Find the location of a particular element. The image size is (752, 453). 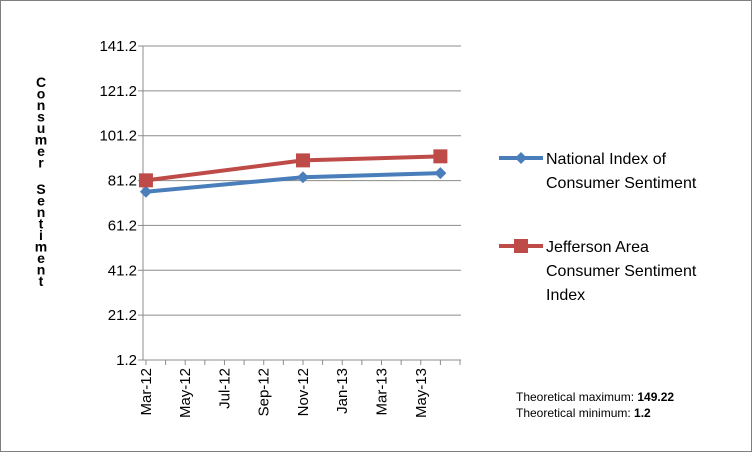

x-tick-label: Sep-12 is located at coordinates (264, 392).